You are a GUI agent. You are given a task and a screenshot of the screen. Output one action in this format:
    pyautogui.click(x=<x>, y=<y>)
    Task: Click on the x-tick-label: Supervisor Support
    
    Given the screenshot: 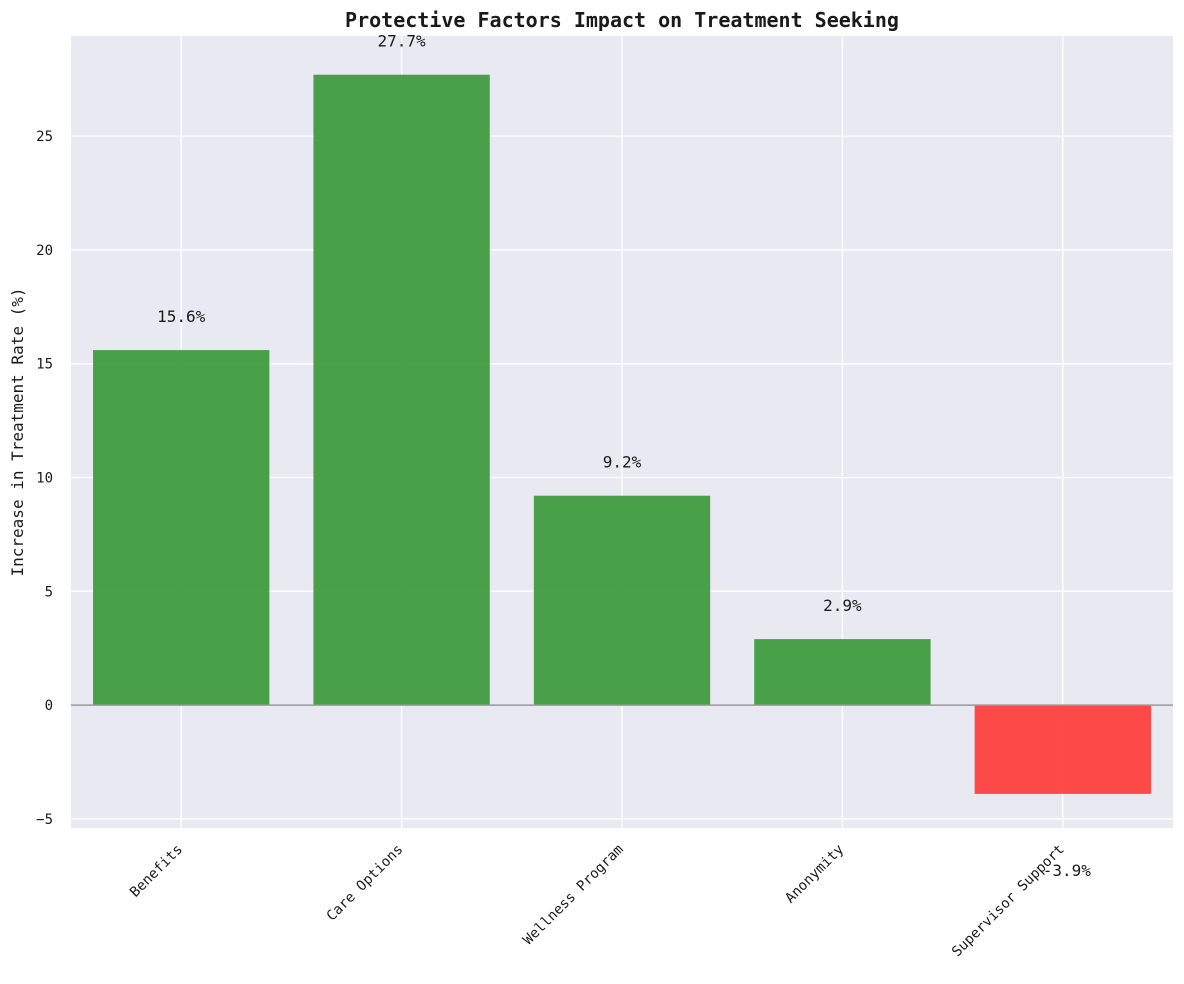 What is the action you would take?
    pyautogui.click(x=1008, y=901)
    